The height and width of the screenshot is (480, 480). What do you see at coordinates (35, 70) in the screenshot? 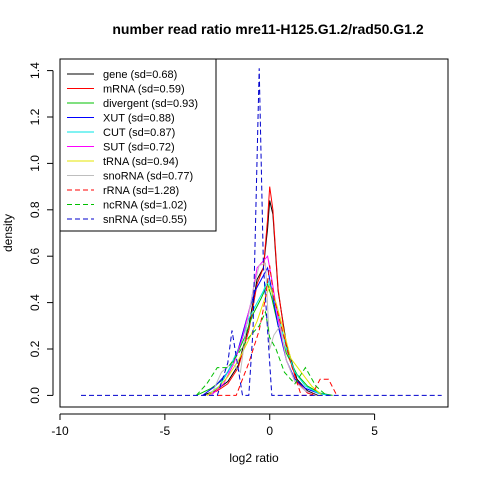
I see `y-tick-label: 1.4` at bounding box center [35, 70].